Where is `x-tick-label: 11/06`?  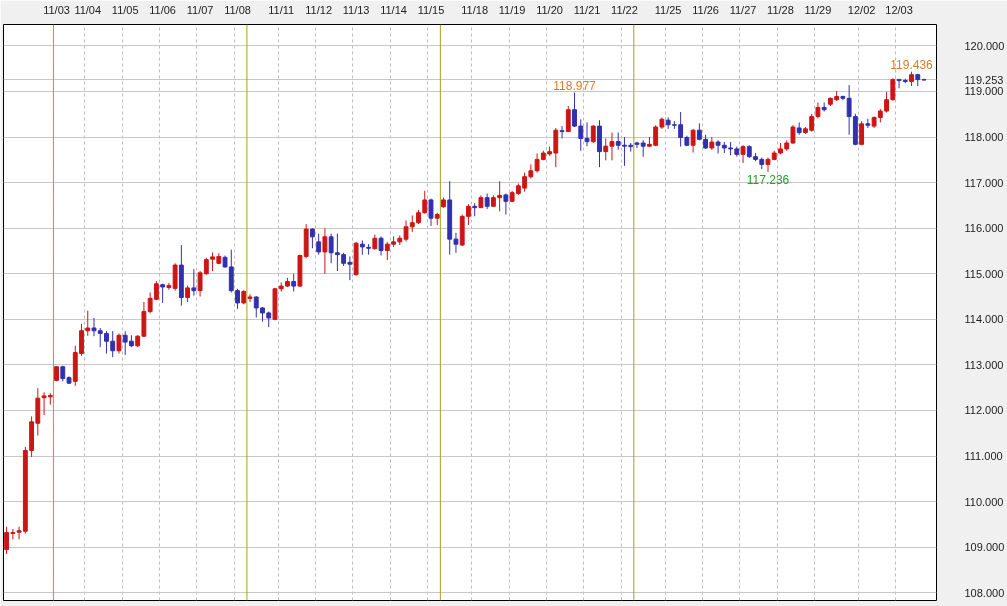 x-tick-label: 11/06 is located at coordinates (162, 9).